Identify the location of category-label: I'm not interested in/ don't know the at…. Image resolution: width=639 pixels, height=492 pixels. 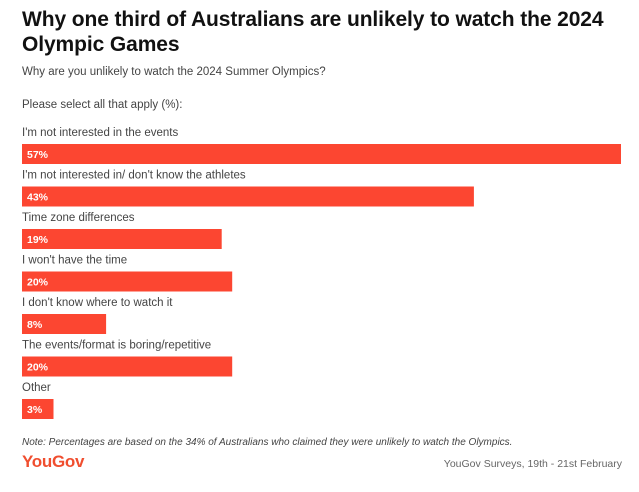
(134, 176).